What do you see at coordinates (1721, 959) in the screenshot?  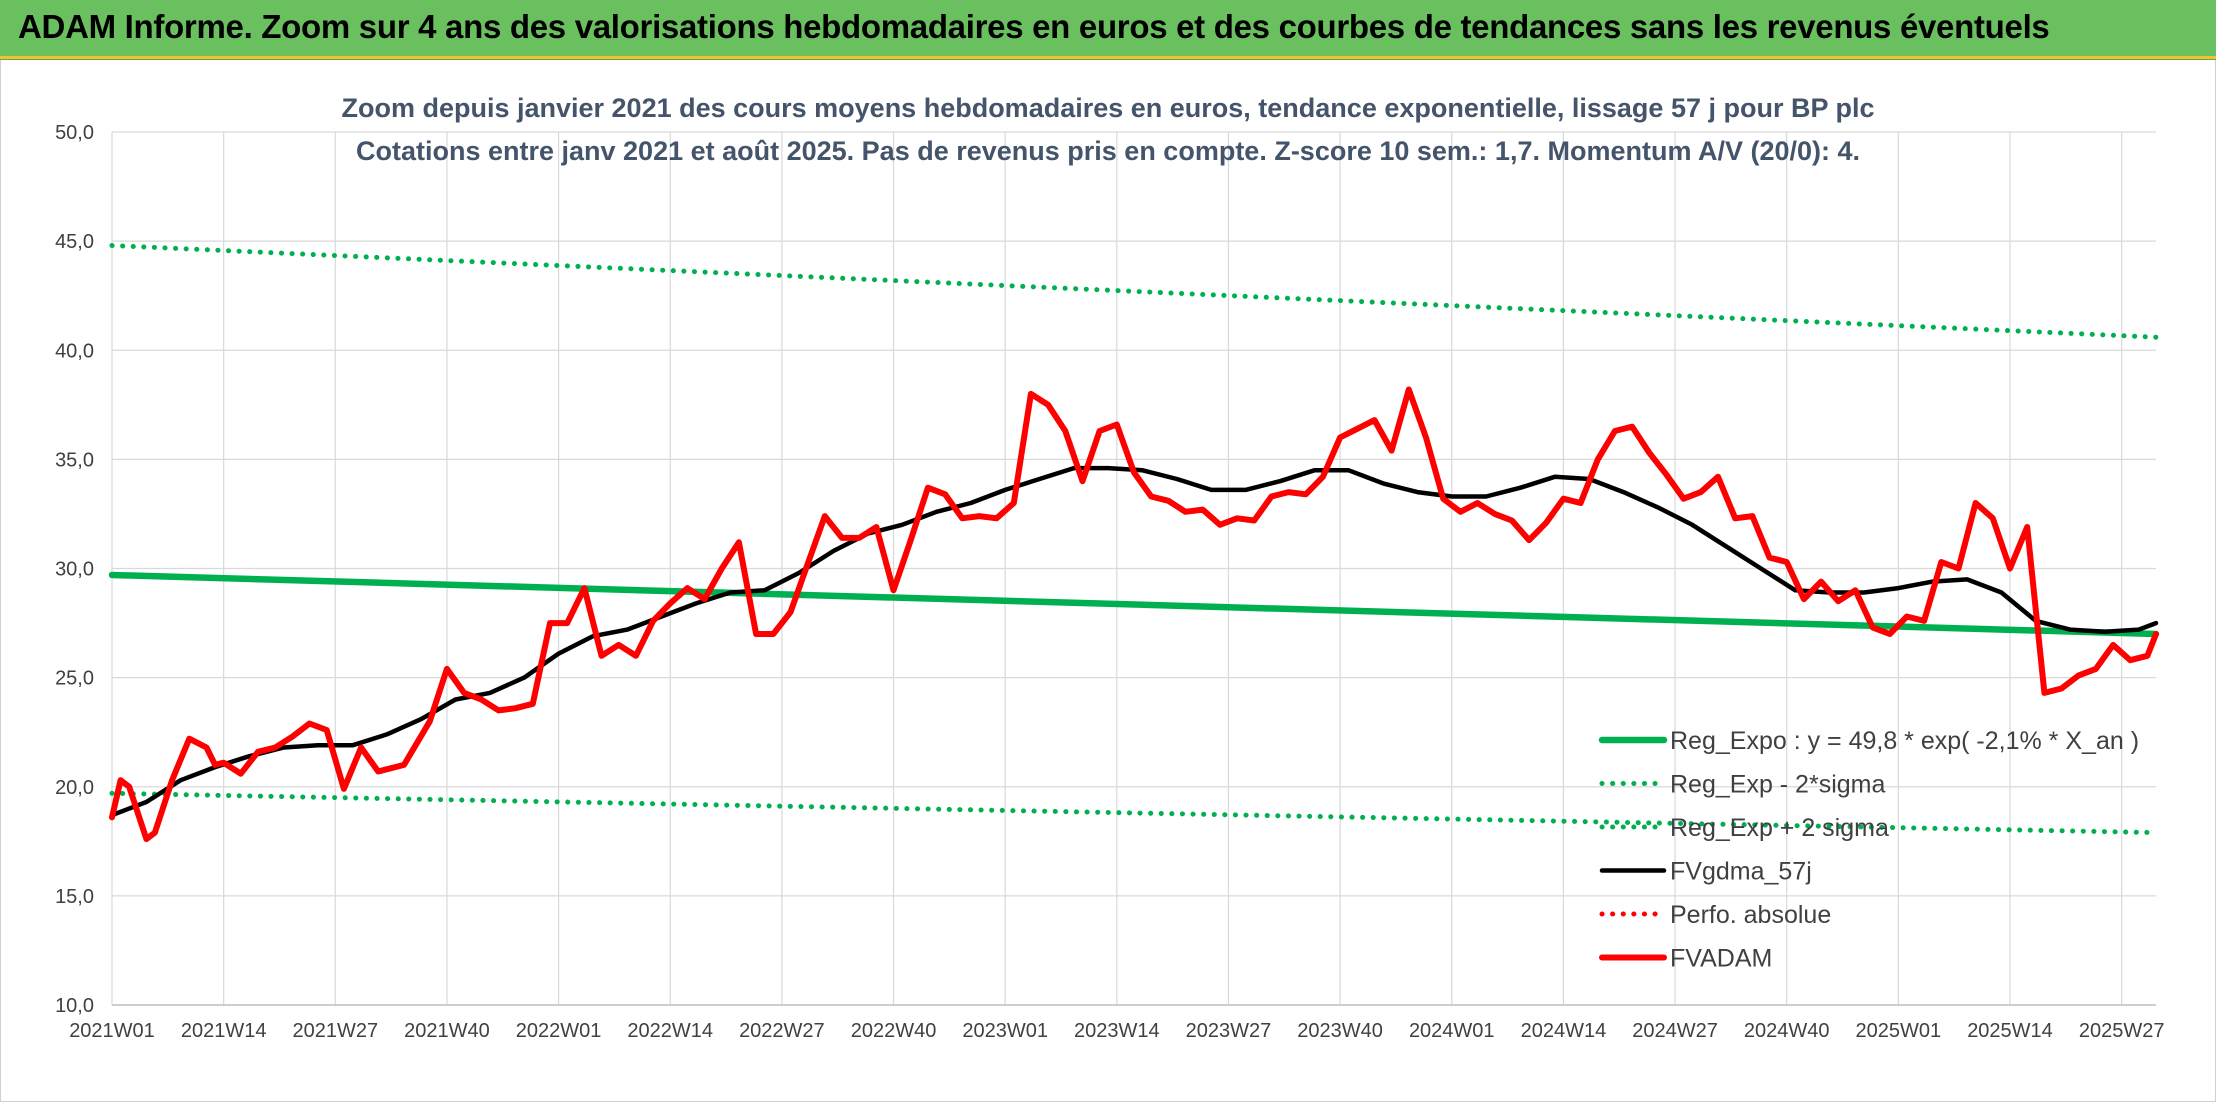 I see `legend-label-5: FVADAM` at bounding box center [1721, 959].